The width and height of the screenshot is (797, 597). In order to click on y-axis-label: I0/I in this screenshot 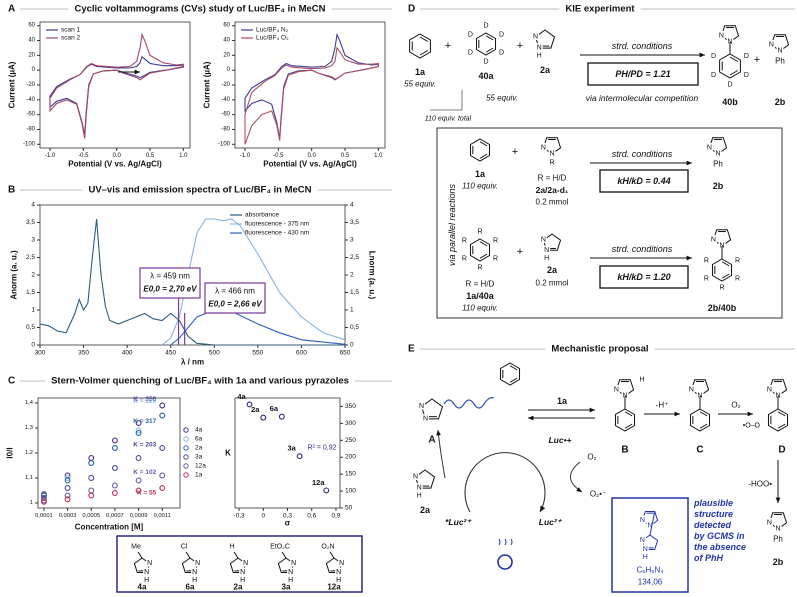, I will do `click(10, 452)`.